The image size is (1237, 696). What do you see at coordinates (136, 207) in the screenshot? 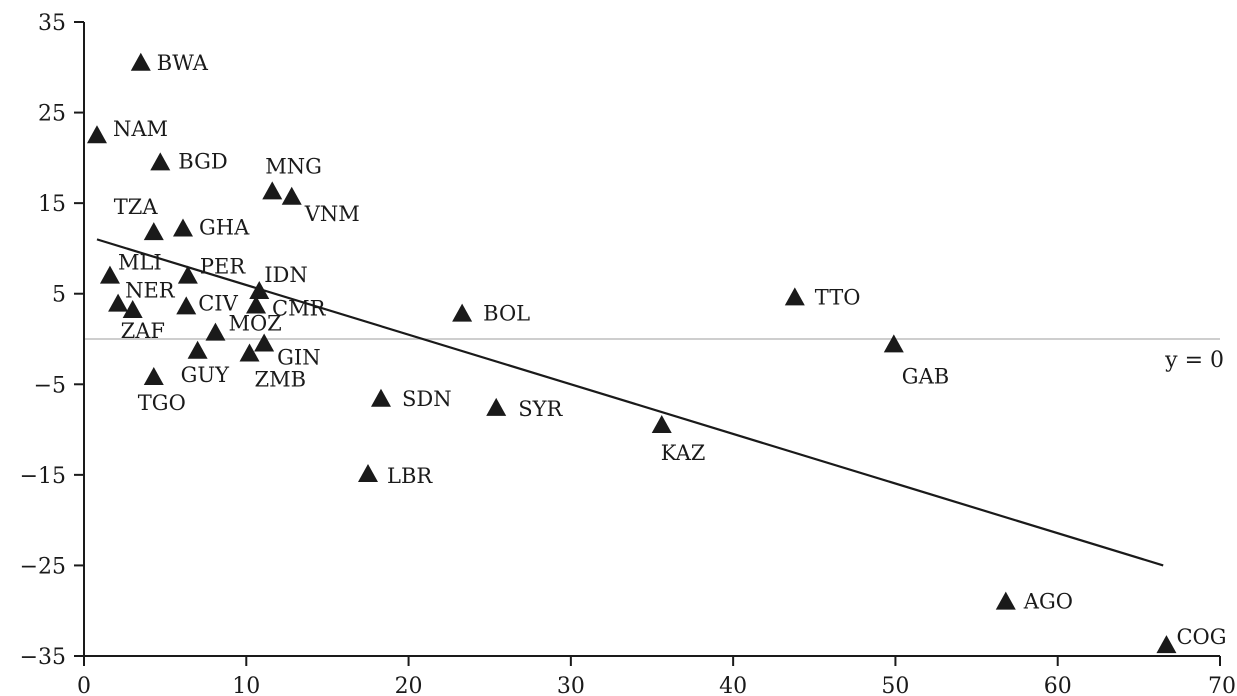
I see `point-label-tza: TZA` at bounding box center [136, 207].